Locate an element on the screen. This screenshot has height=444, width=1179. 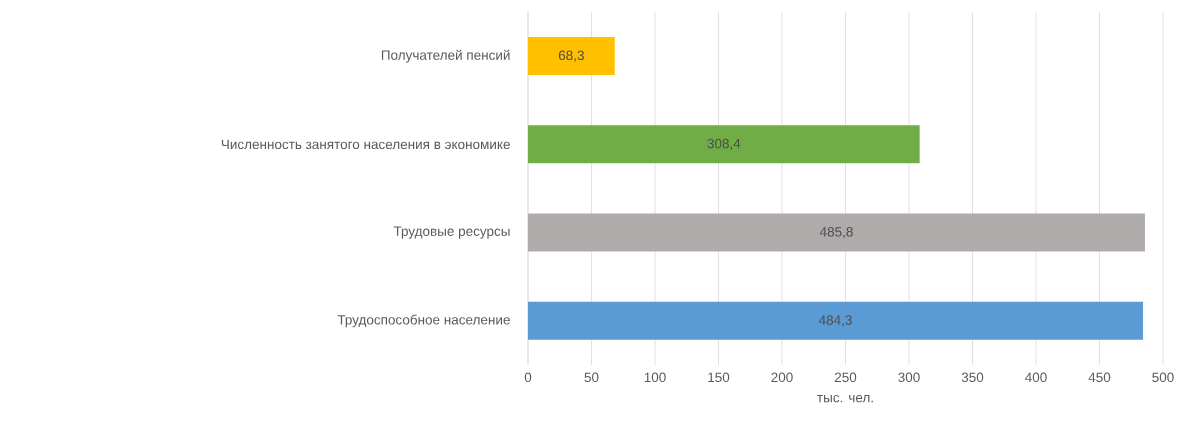
x-tick-label: 50 is located at coordinates (591, 377).